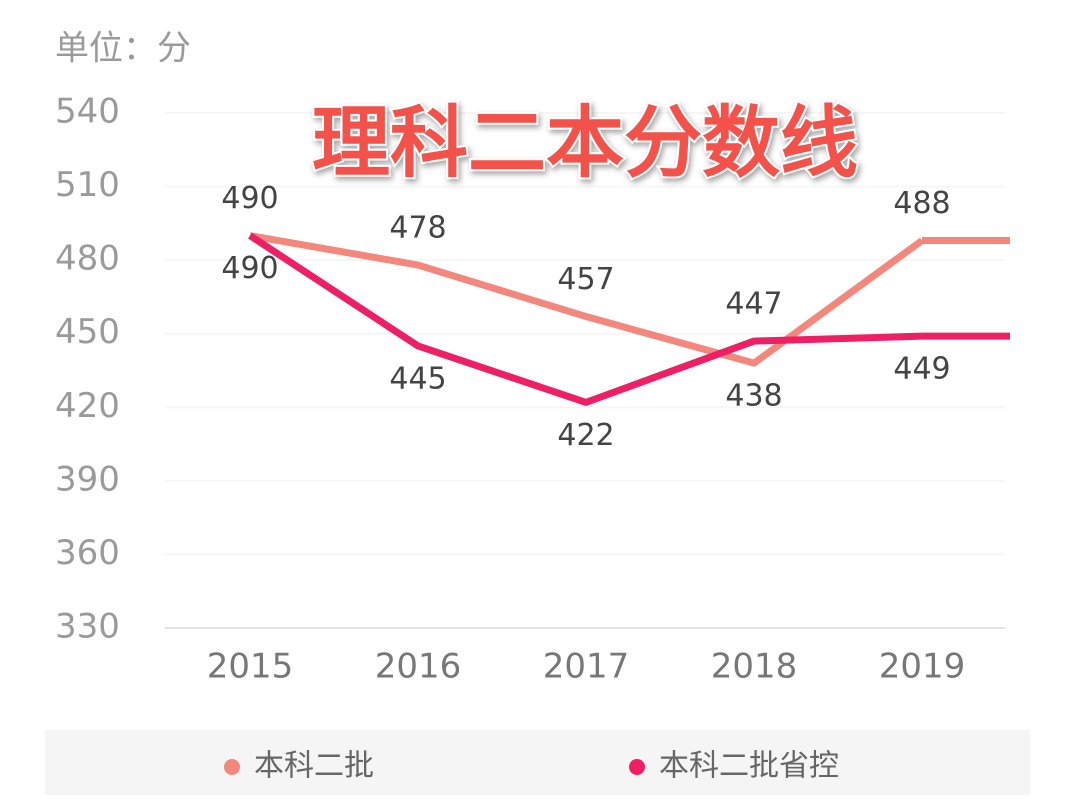  I want to click on legend-box, so click(537, 762).